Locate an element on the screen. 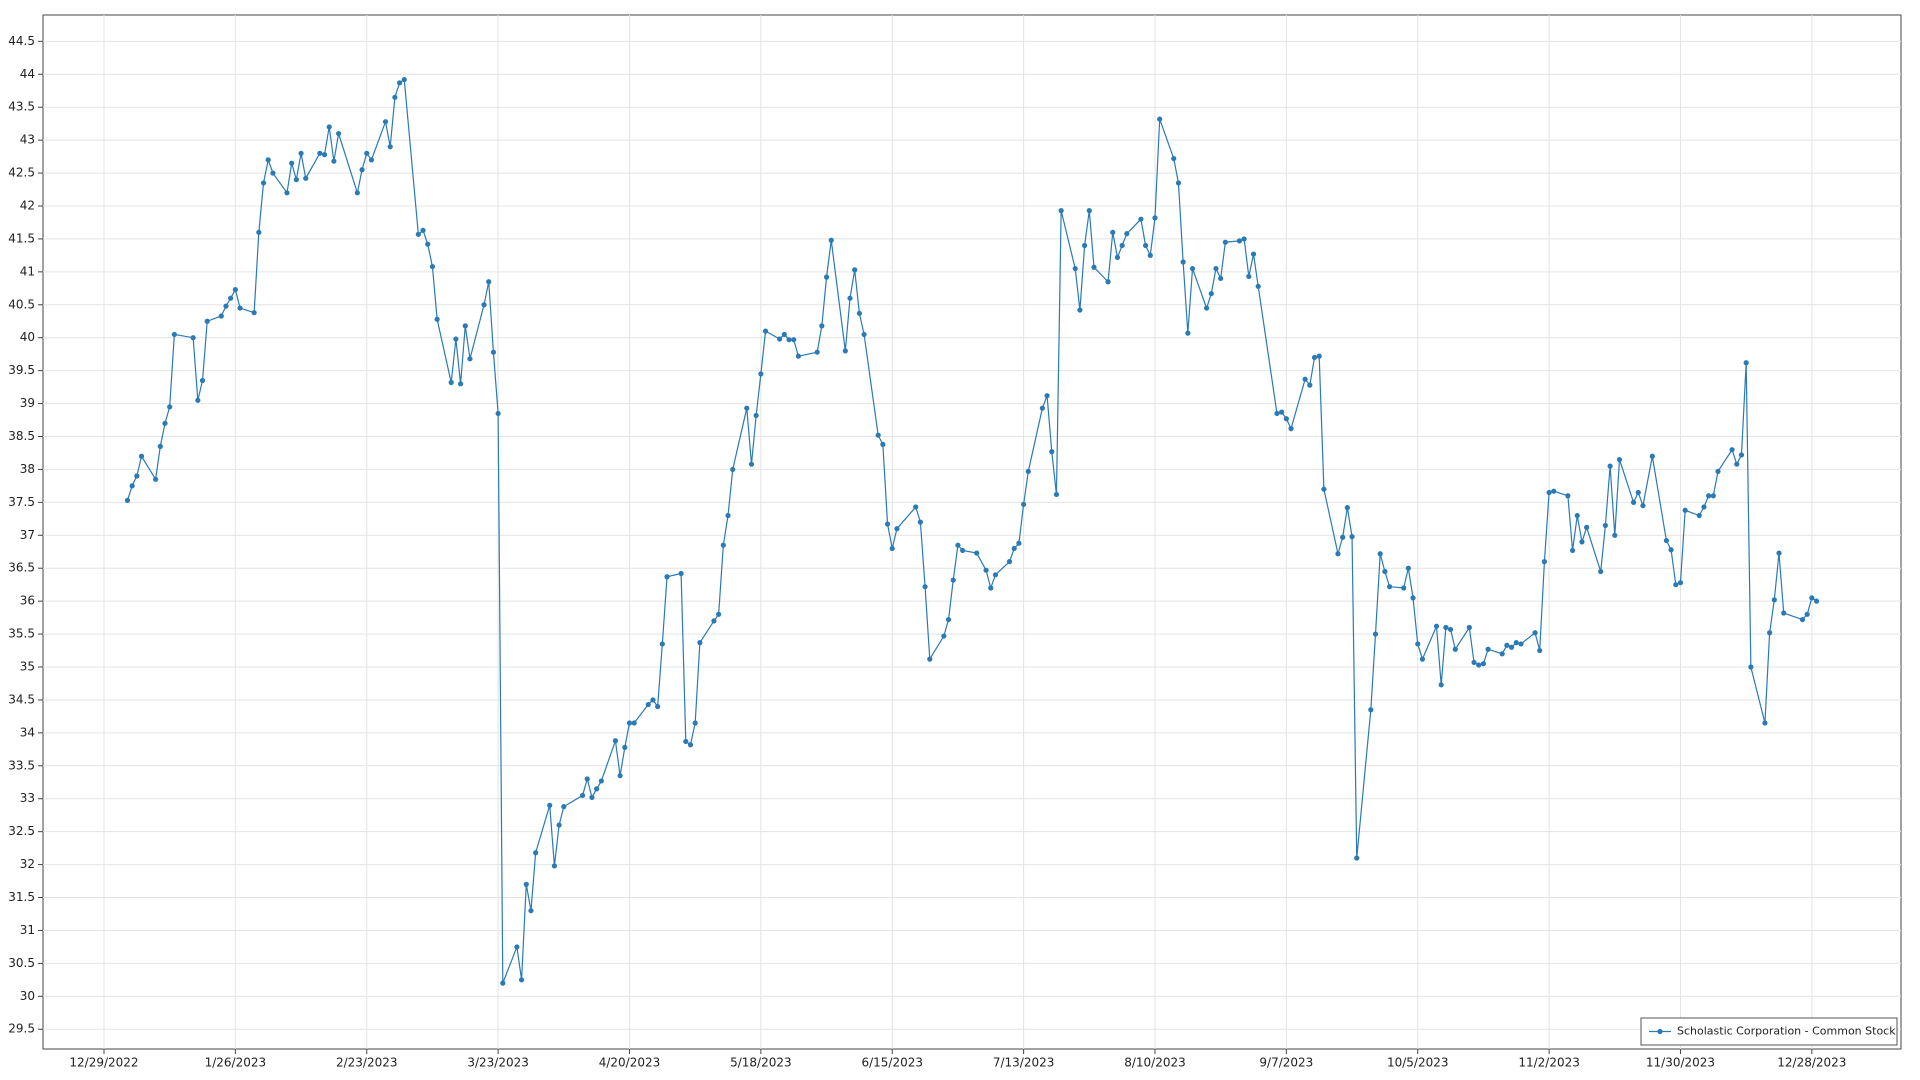  y-tick-label: 40 is located at coordinates (27, 337).